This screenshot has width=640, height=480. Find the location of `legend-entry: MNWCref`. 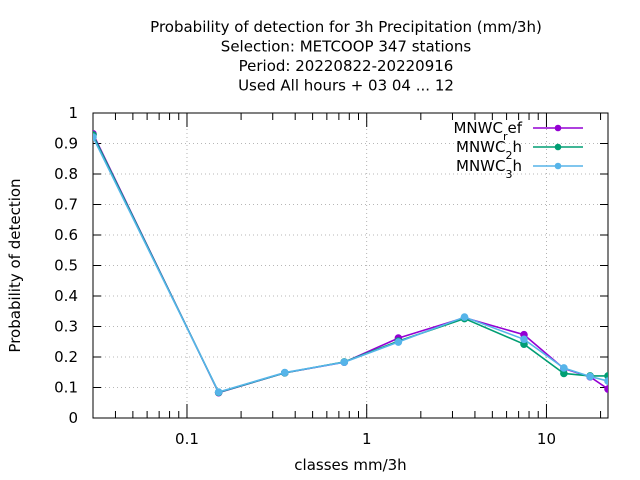

legend-entry: MNWCref is located at coordinates (518, 131).